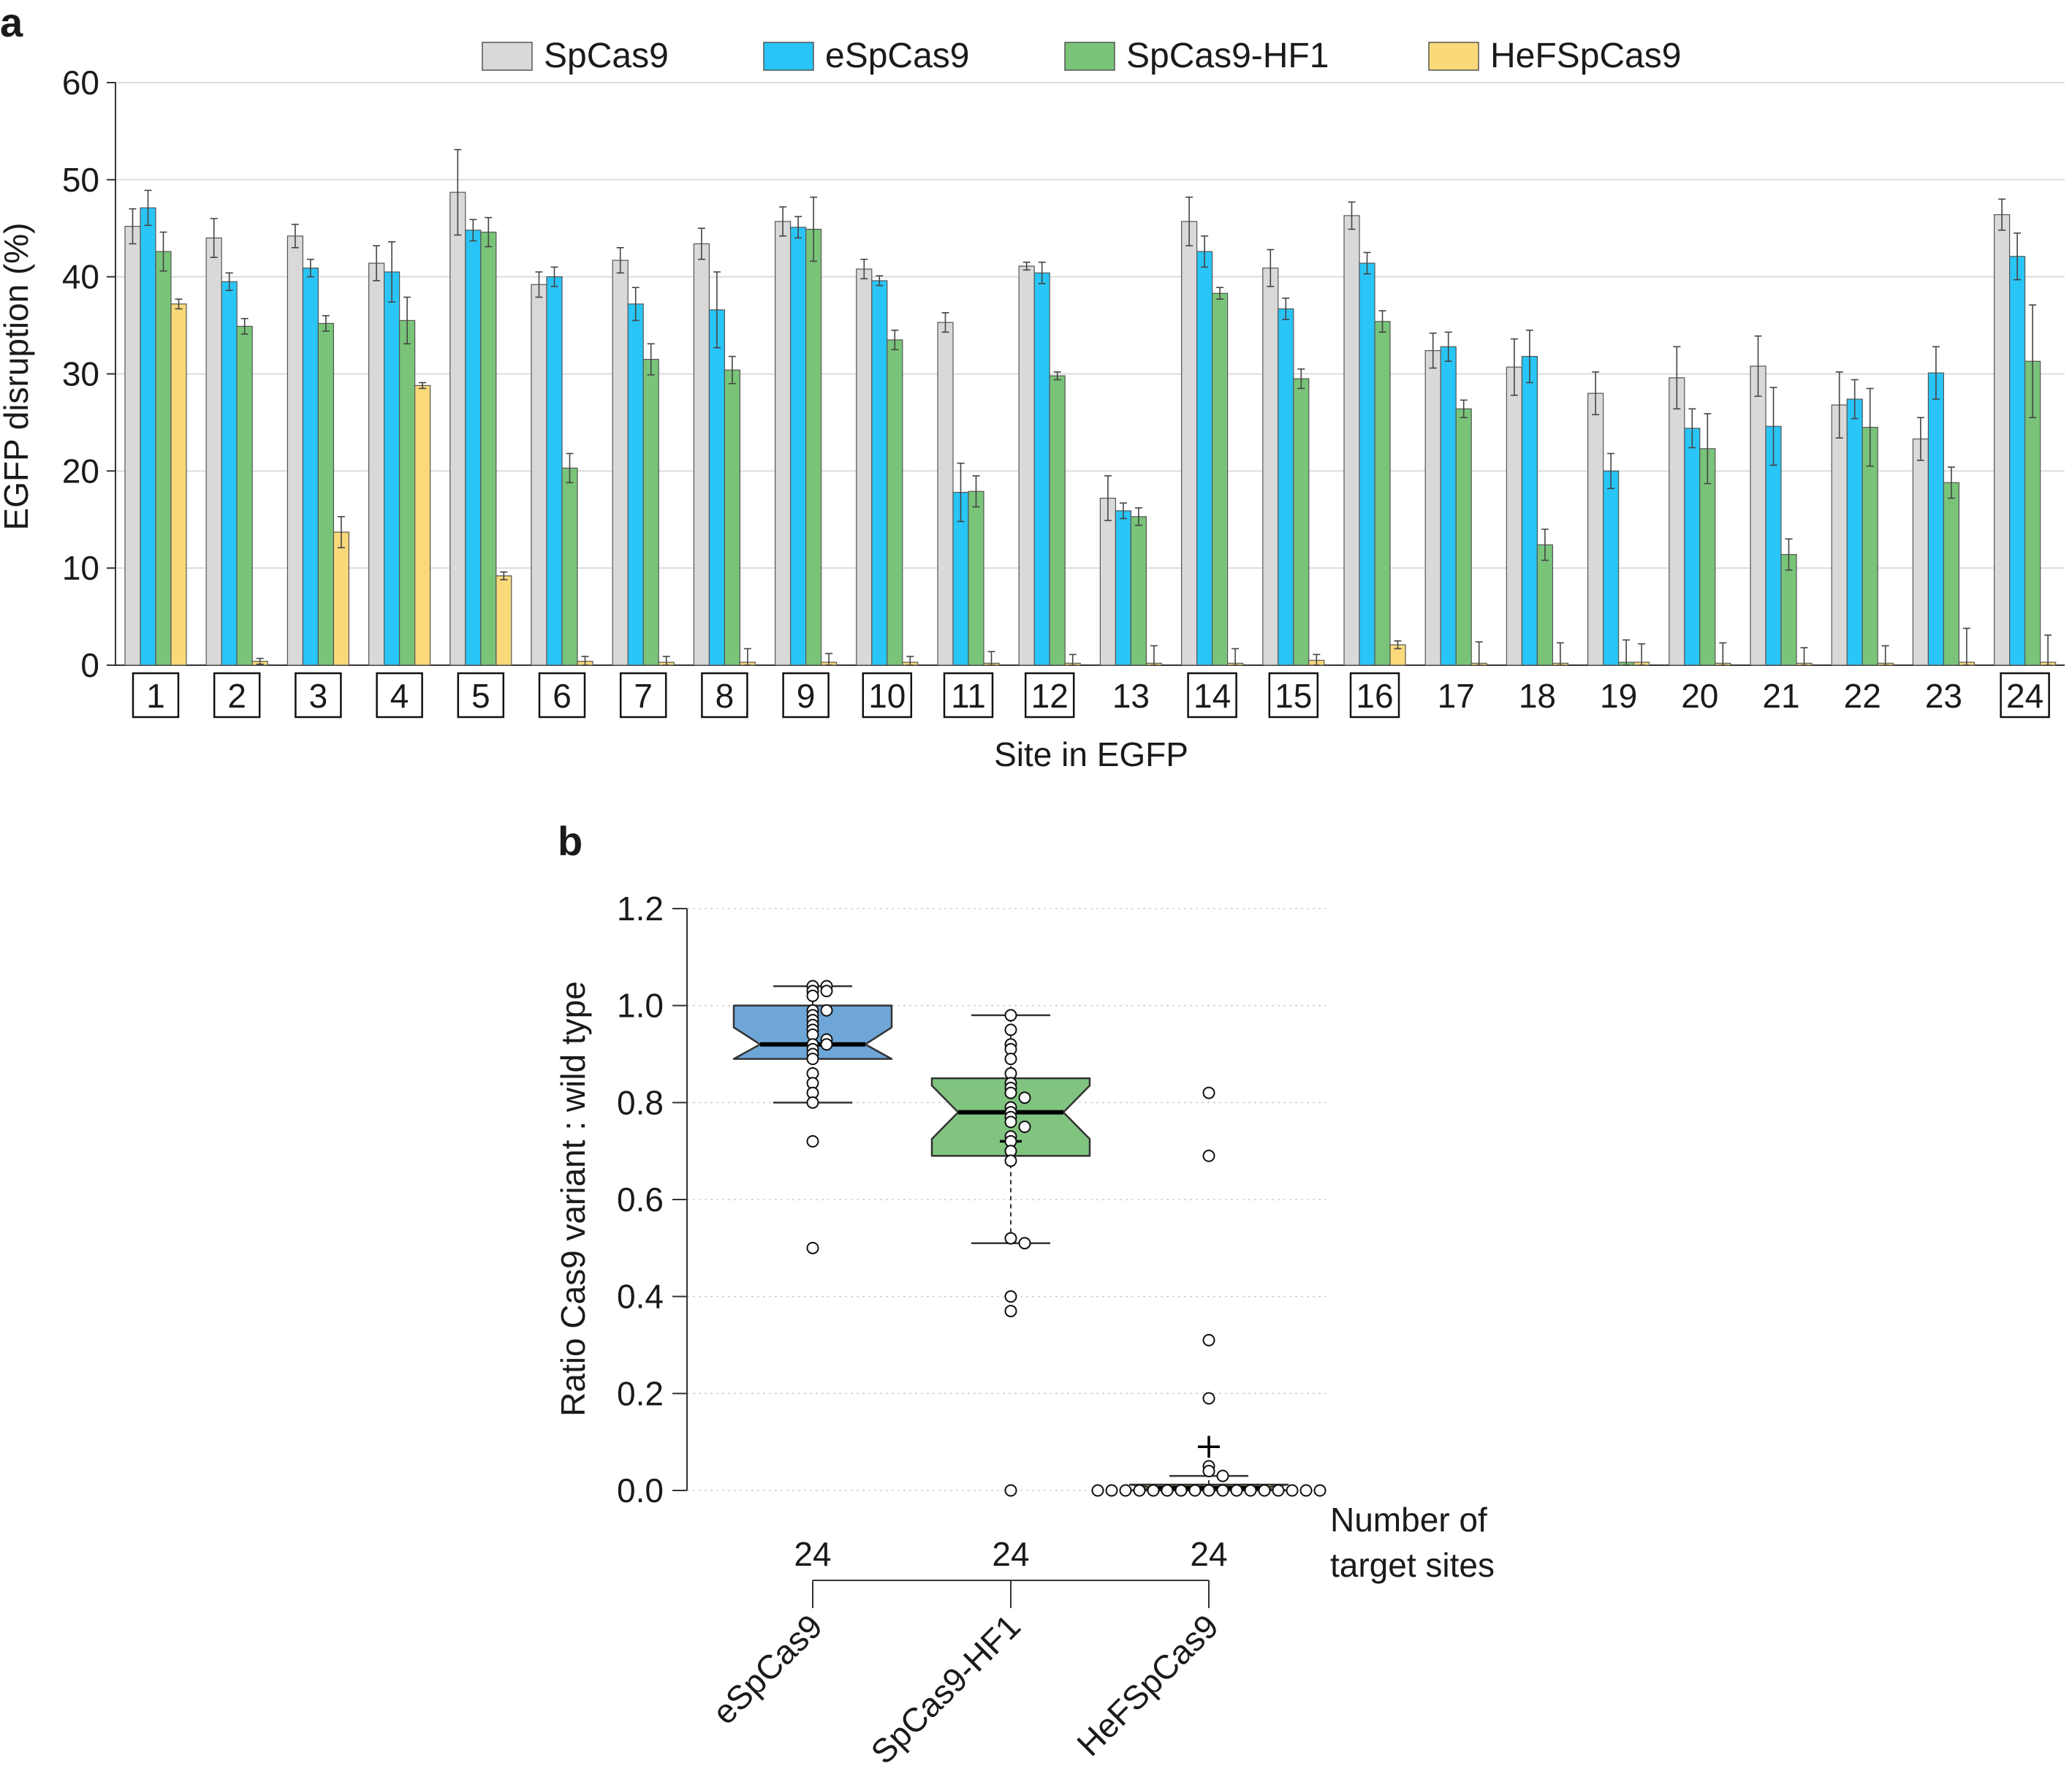  I want to click on x-tick-label: 3, so click(318, 696).